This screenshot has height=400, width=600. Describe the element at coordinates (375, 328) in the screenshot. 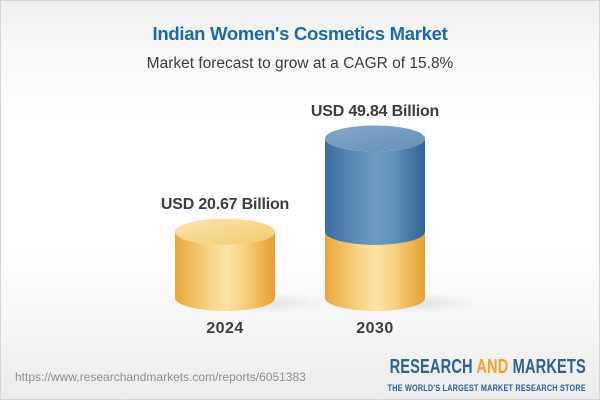

I see `category-label-2030: 2030` at that location.